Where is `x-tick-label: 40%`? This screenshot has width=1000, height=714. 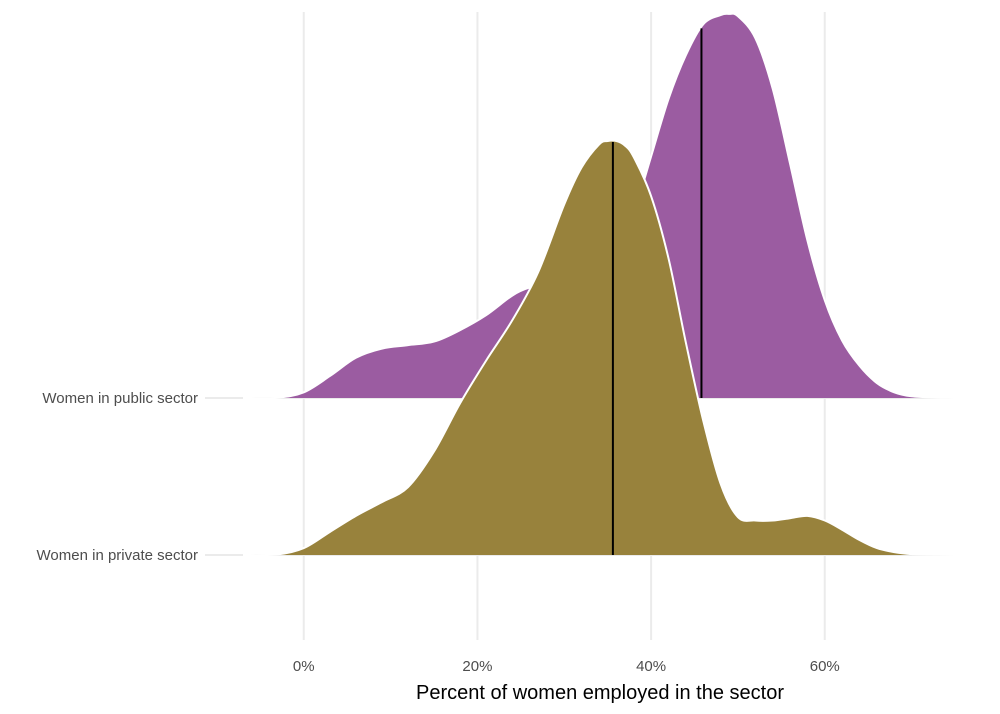 x-tick-label: 40% is located at coordinates (651, 666).